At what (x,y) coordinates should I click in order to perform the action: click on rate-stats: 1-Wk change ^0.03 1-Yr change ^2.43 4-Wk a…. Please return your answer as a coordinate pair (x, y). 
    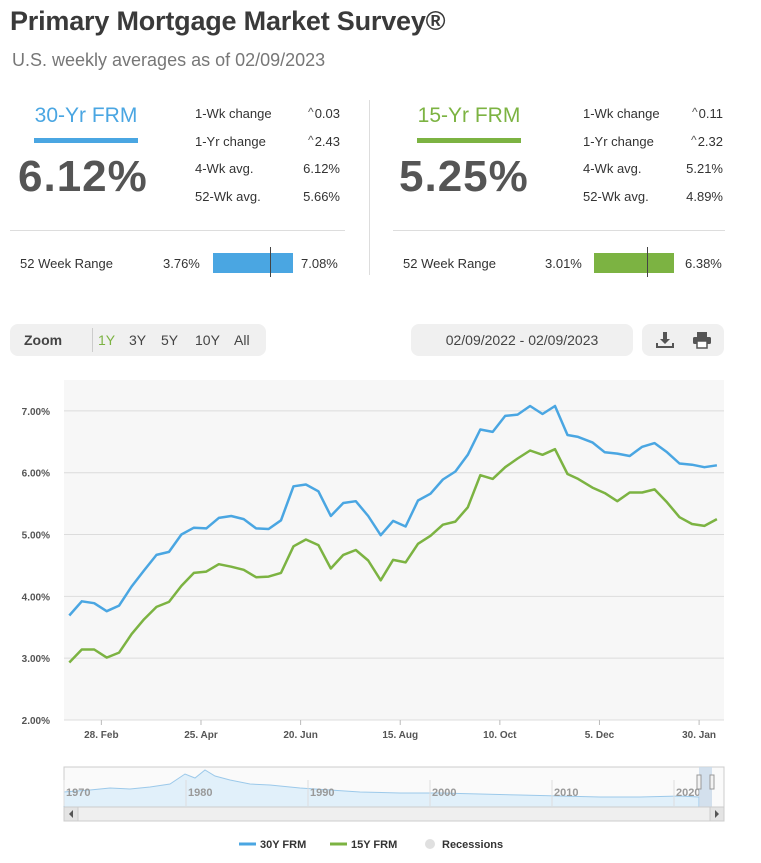
    Looking at the image, I should click on (267, 160).